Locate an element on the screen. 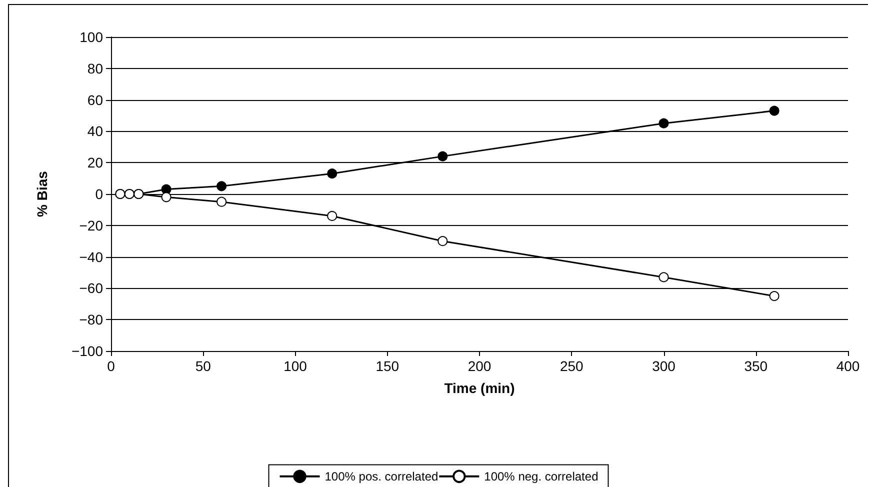  x-tick-label: 100 is located at coordinates (296, 366).